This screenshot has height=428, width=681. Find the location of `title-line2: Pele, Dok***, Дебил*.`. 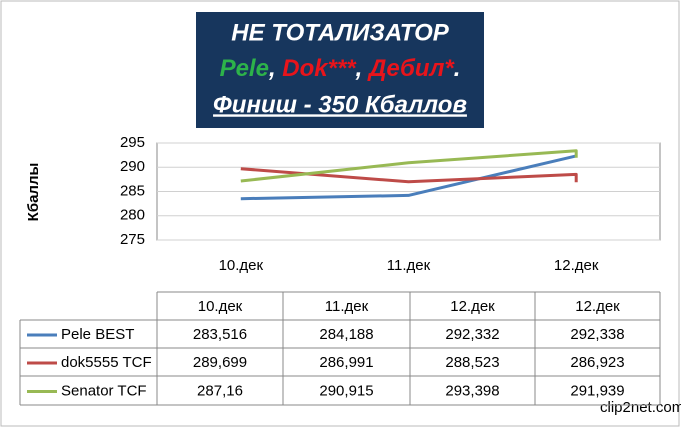

title-line2: Pele, Dok***, Дебил*. is located at coordinates (340, 68).